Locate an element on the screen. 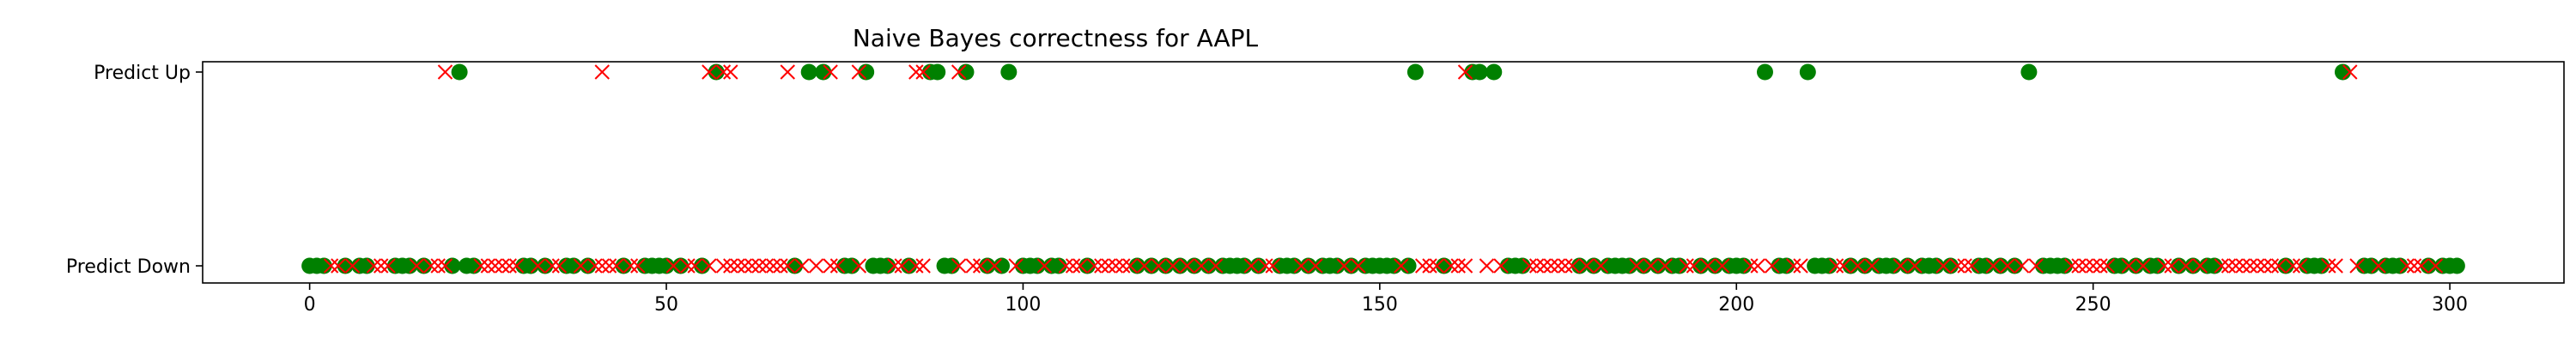 This screenshot has width=2576, height=343. x-tick-label: 100 is located at coordinates (1023, 305).